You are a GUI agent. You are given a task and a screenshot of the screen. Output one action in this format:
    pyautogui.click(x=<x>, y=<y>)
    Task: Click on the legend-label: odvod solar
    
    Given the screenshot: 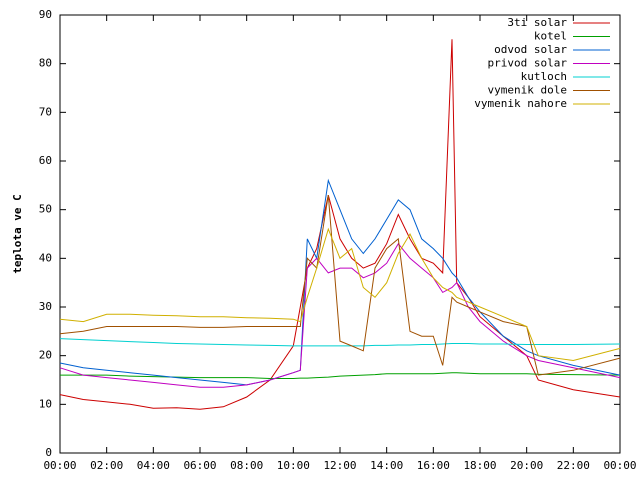 What is the action you would take?
    pyautogui.click(x=530, y=49)
    